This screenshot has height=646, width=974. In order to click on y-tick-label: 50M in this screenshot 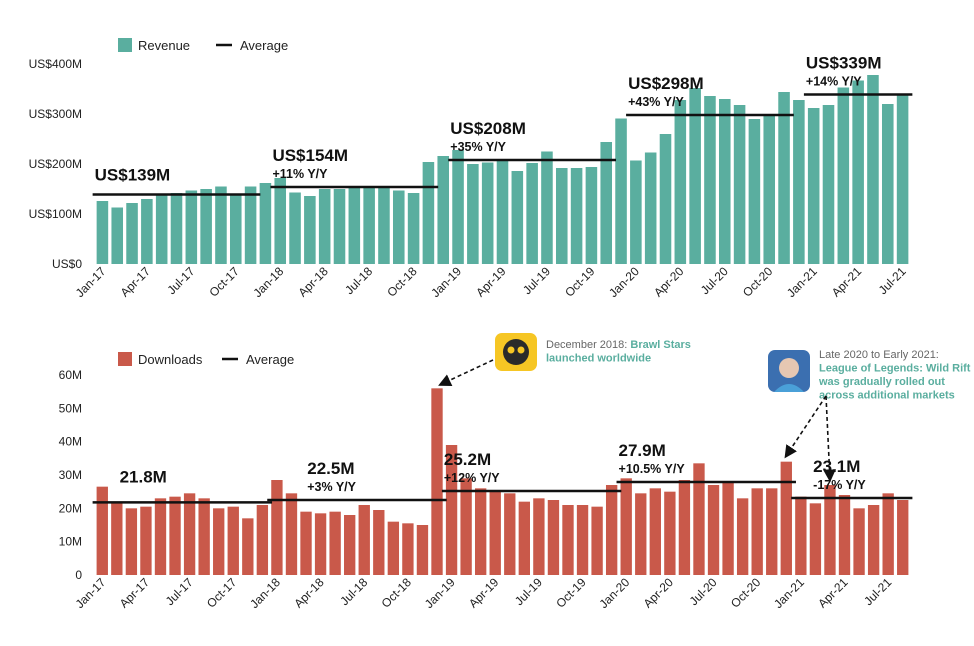, I will do `click(70, 408)`.